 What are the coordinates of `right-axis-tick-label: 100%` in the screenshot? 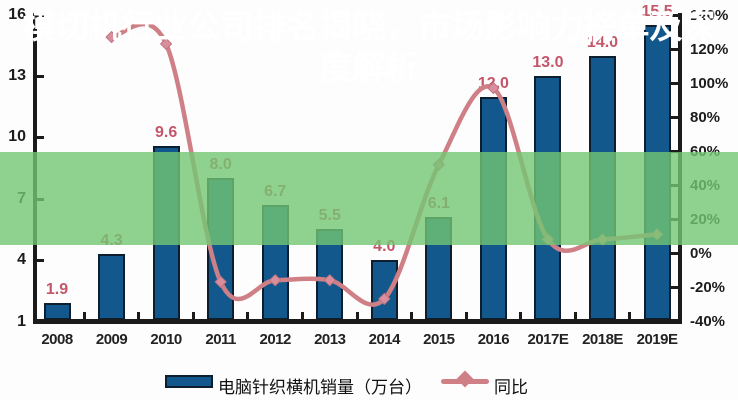 It's located at (709, 83).